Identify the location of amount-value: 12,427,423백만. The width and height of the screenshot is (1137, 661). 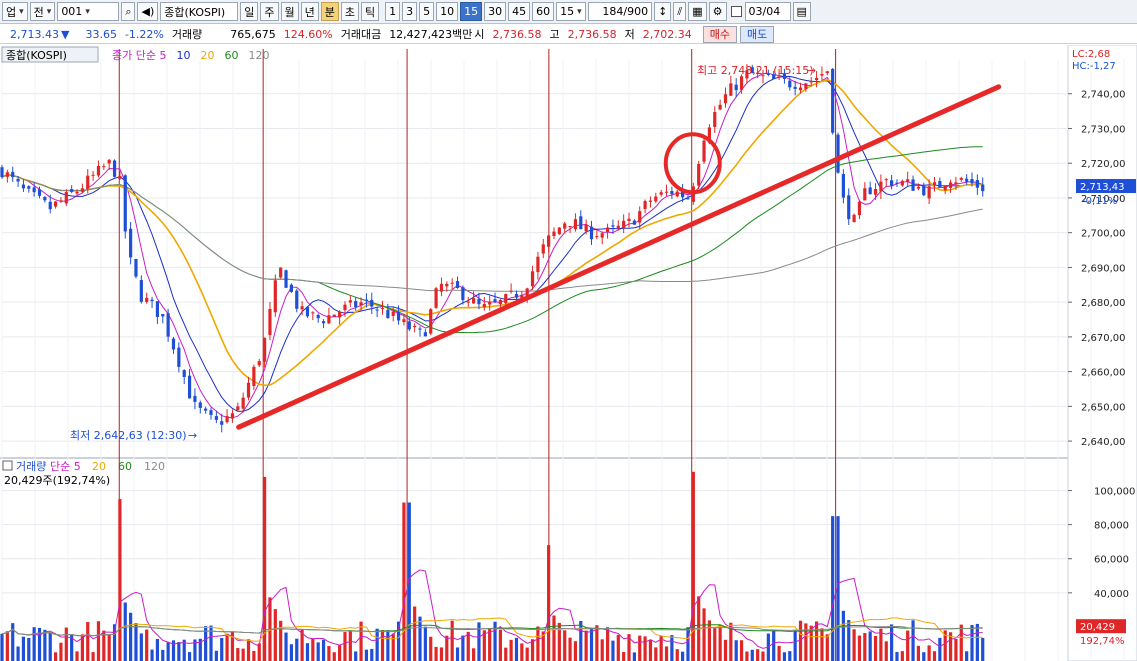
(431, 34).